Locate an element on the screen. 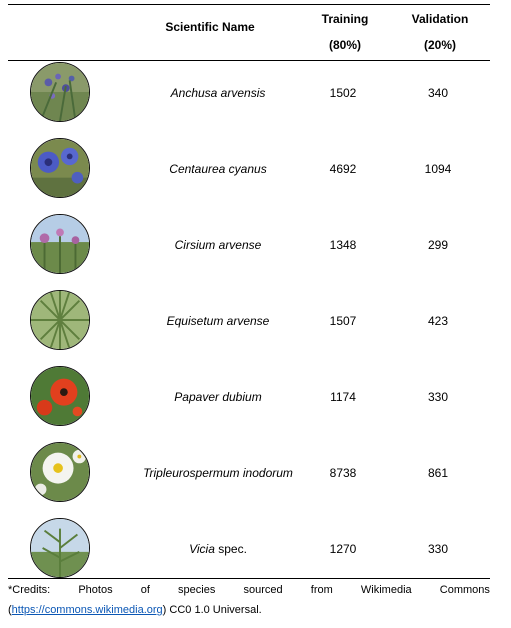  header-validation-percent: (20%) is located at coordinates (439, 45).